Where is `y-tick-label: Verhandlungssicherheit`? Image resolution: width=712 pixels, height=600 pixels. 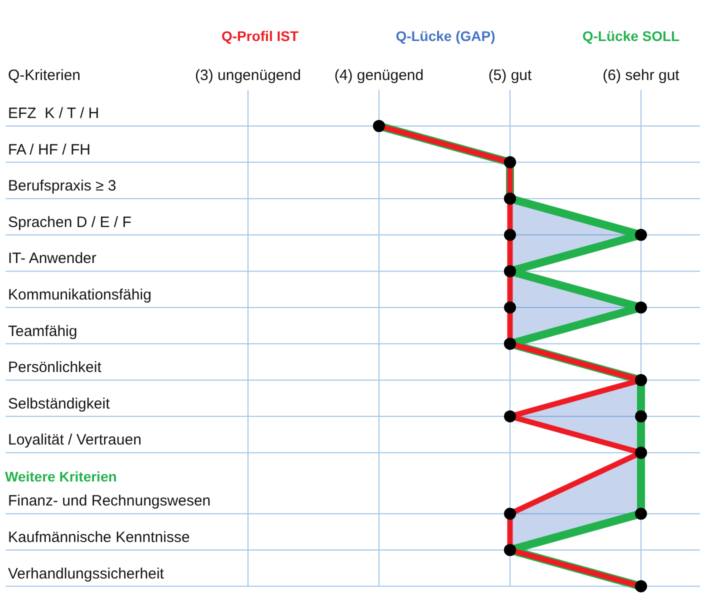
y-tick-label: Verhandlungssicherheit is located at coordinates (86, 573).